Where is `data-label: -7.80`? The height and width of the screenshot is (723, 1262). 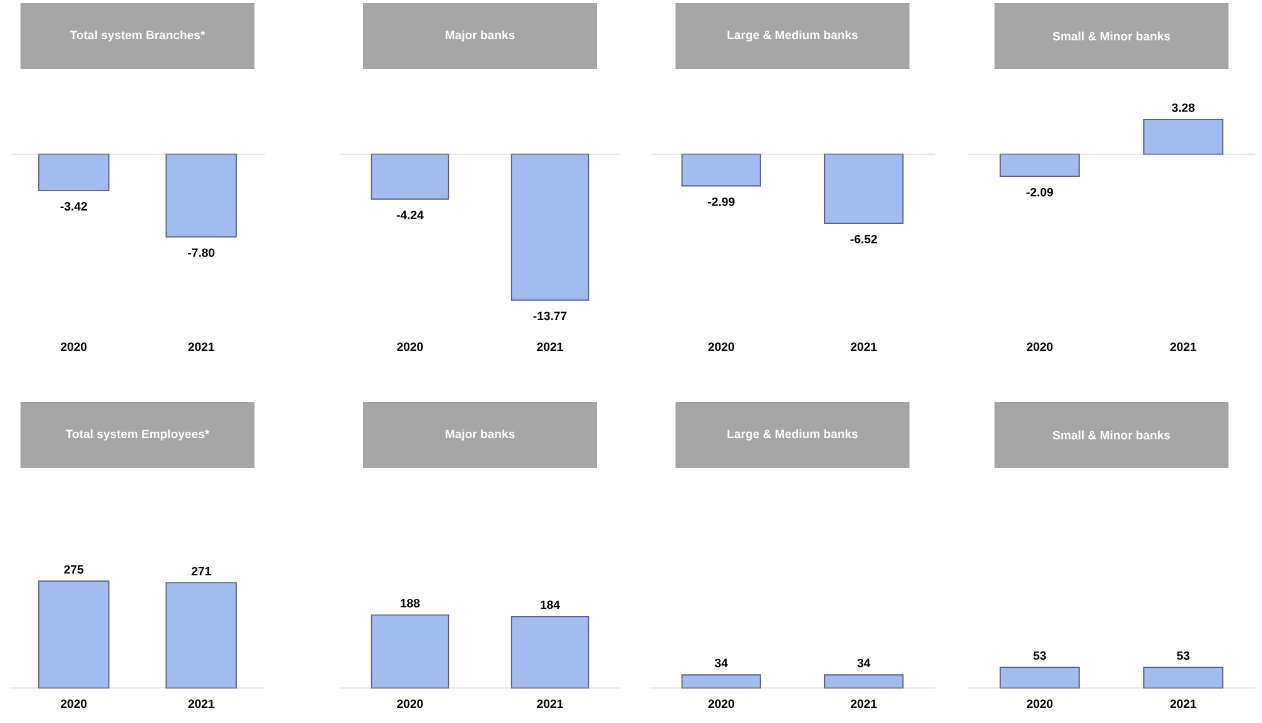
data-label: -7.80 is located at coordinates (201, 252).